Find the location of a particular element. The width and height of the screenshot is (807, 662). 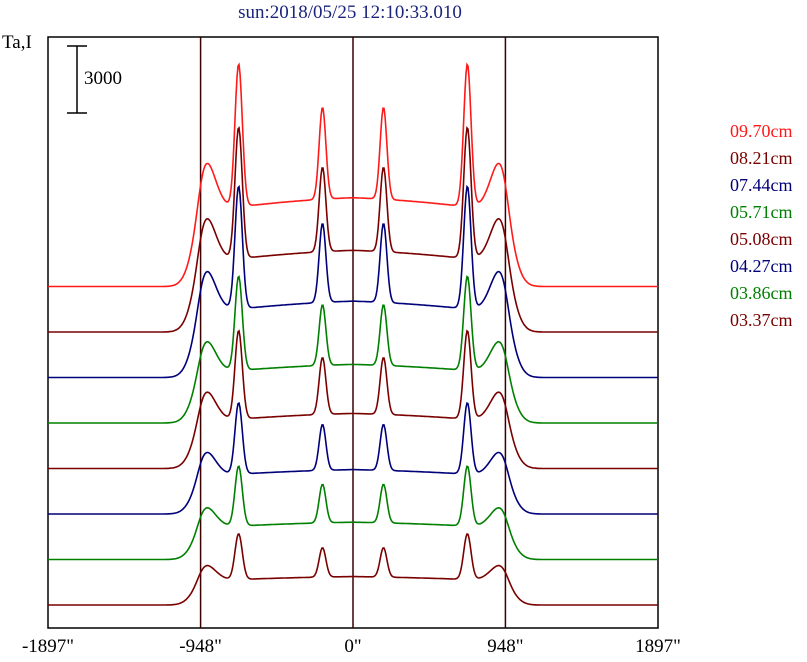

legend-entry: 05.71cm is located at coordinates (761, 212).